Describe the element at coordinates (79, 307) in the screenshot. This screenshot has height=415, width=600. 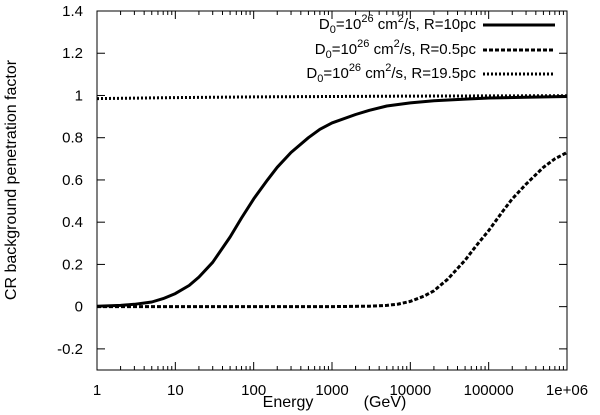
I see `y-tick-label: 0` at that location.